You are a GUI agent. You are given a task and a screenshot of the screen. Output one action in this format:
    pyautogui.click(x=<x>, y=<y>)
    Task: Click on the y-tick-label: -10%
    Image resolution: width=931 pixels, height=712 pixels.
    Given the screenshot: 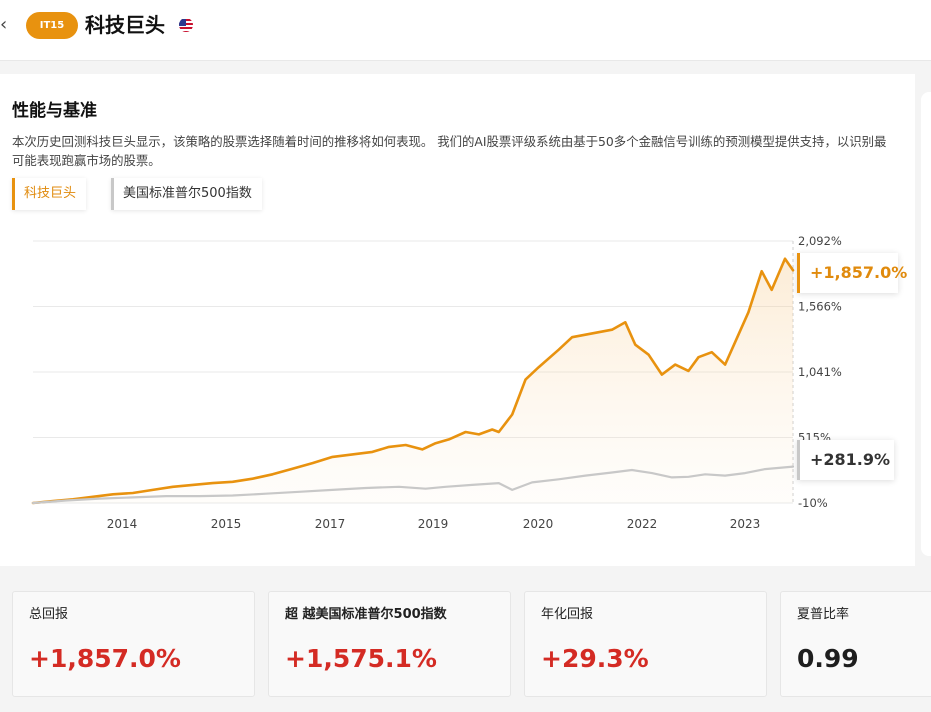 What is the action you would take?
    pyautogui.click(x=813, y=503)
    